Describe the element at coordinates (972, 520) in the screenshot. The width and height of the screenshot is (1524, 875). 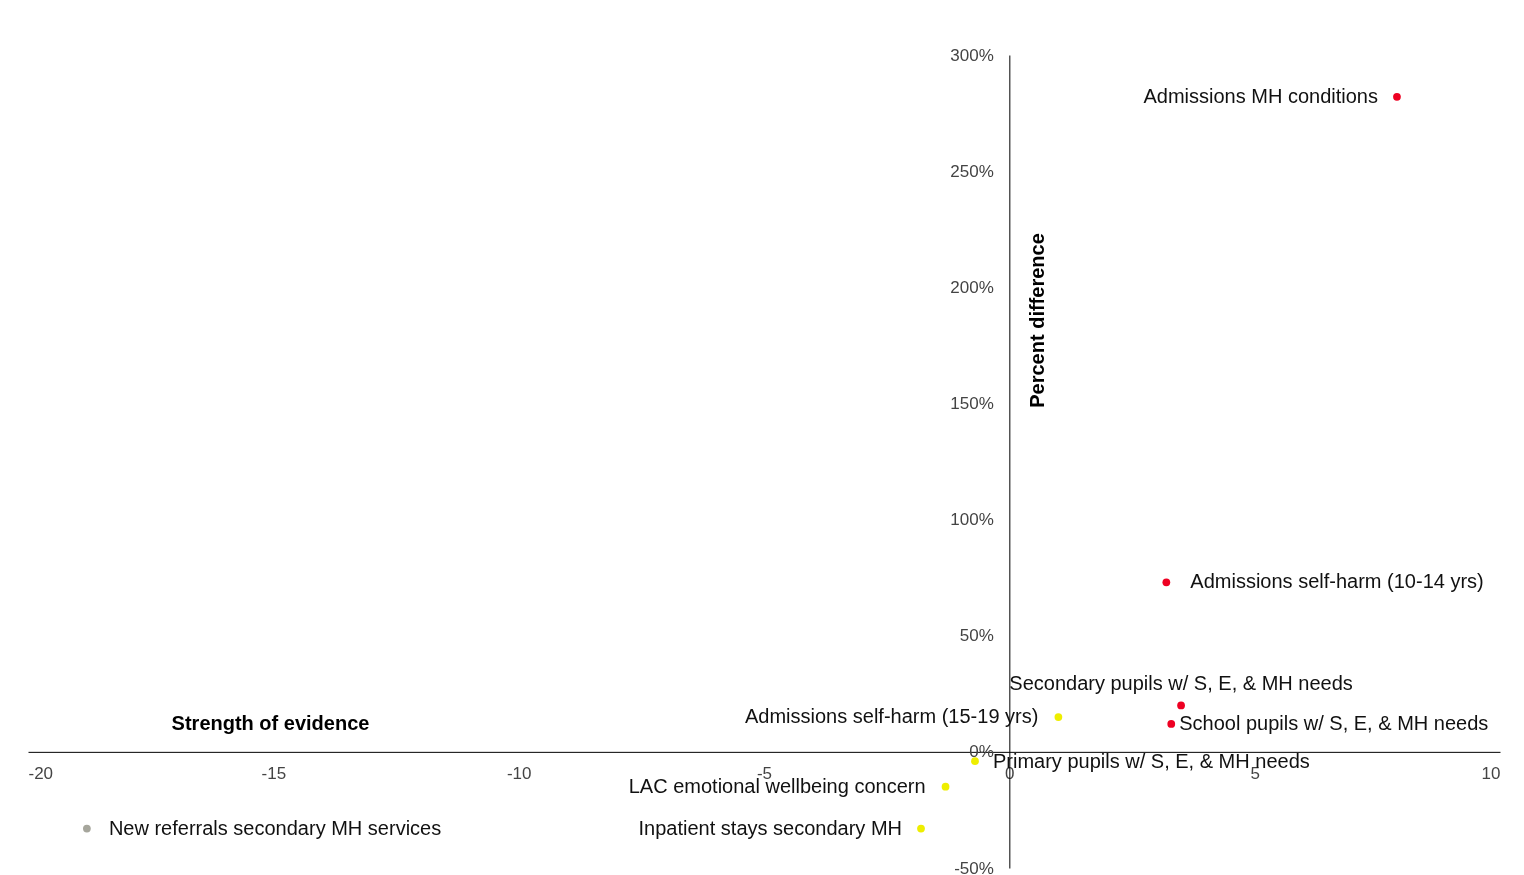
I see `y-tick-label: 100%` at that location.